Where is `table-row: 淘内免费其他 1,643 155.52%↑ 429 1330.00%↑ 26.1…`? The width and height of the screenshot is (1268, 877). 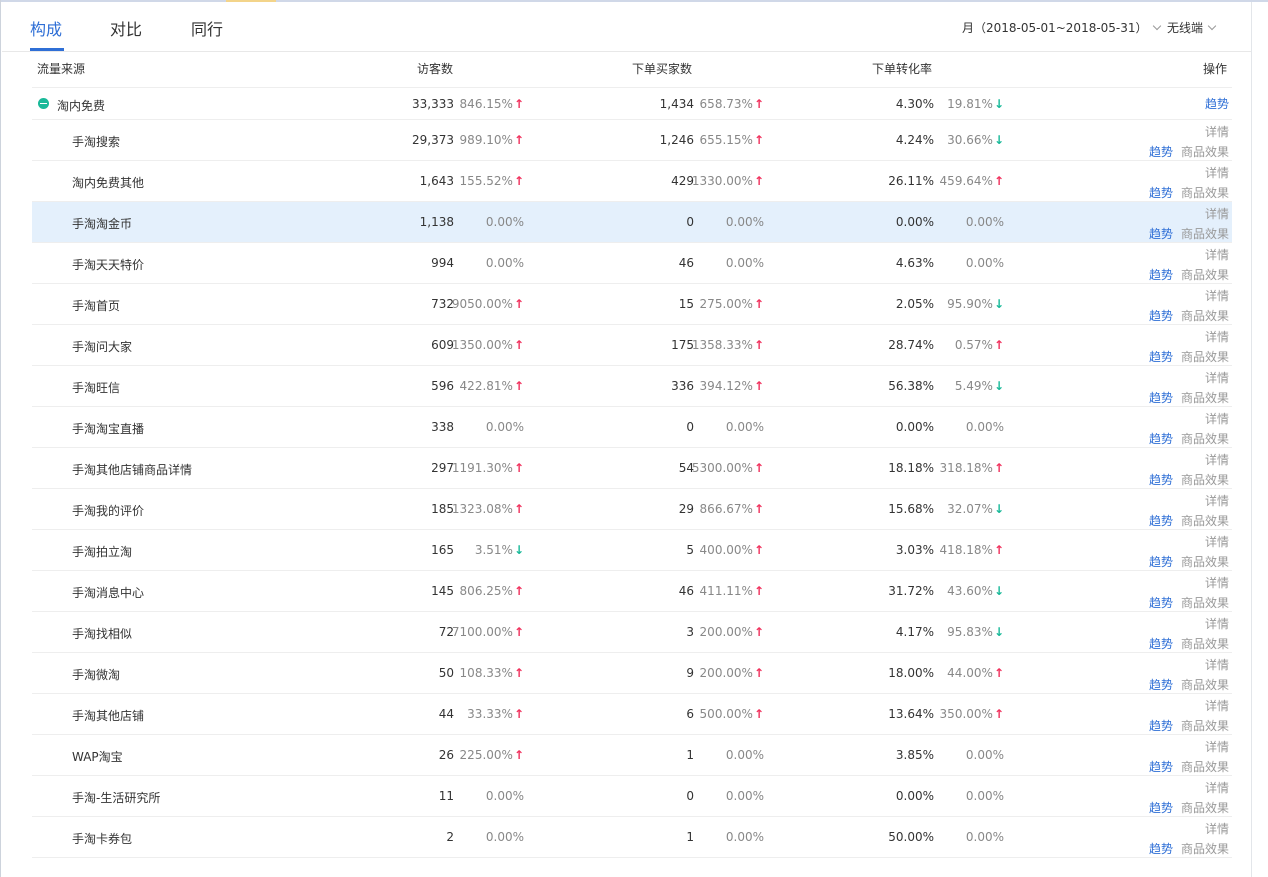 table-row: 淘内免费其他 1,643 155.52%↑ 429 1330.00%↑ 26.1… is located at coordinates (632, 181).